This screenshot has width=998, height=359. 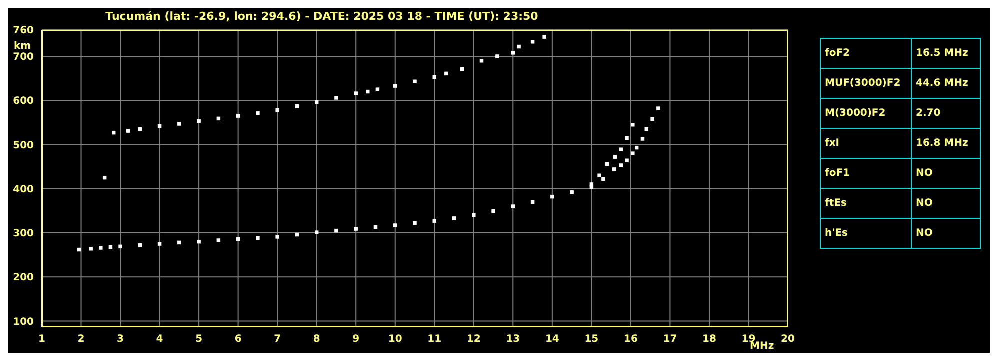 I want to click on x-tick-label: 3, so click(x=120, y=340).